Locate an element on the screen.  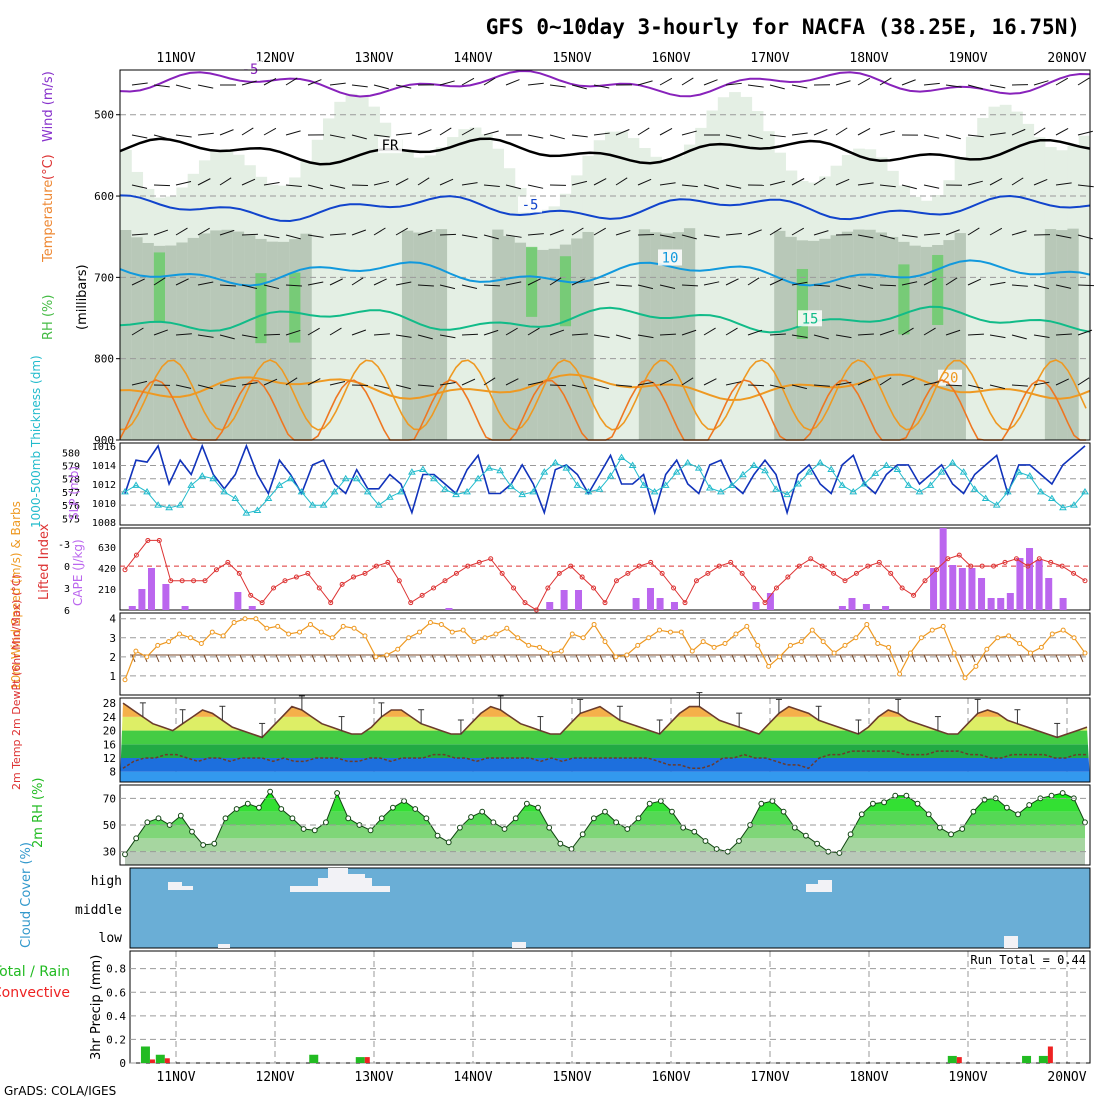
thickness-tick-label: 576 is located at coordinates (71, 506).